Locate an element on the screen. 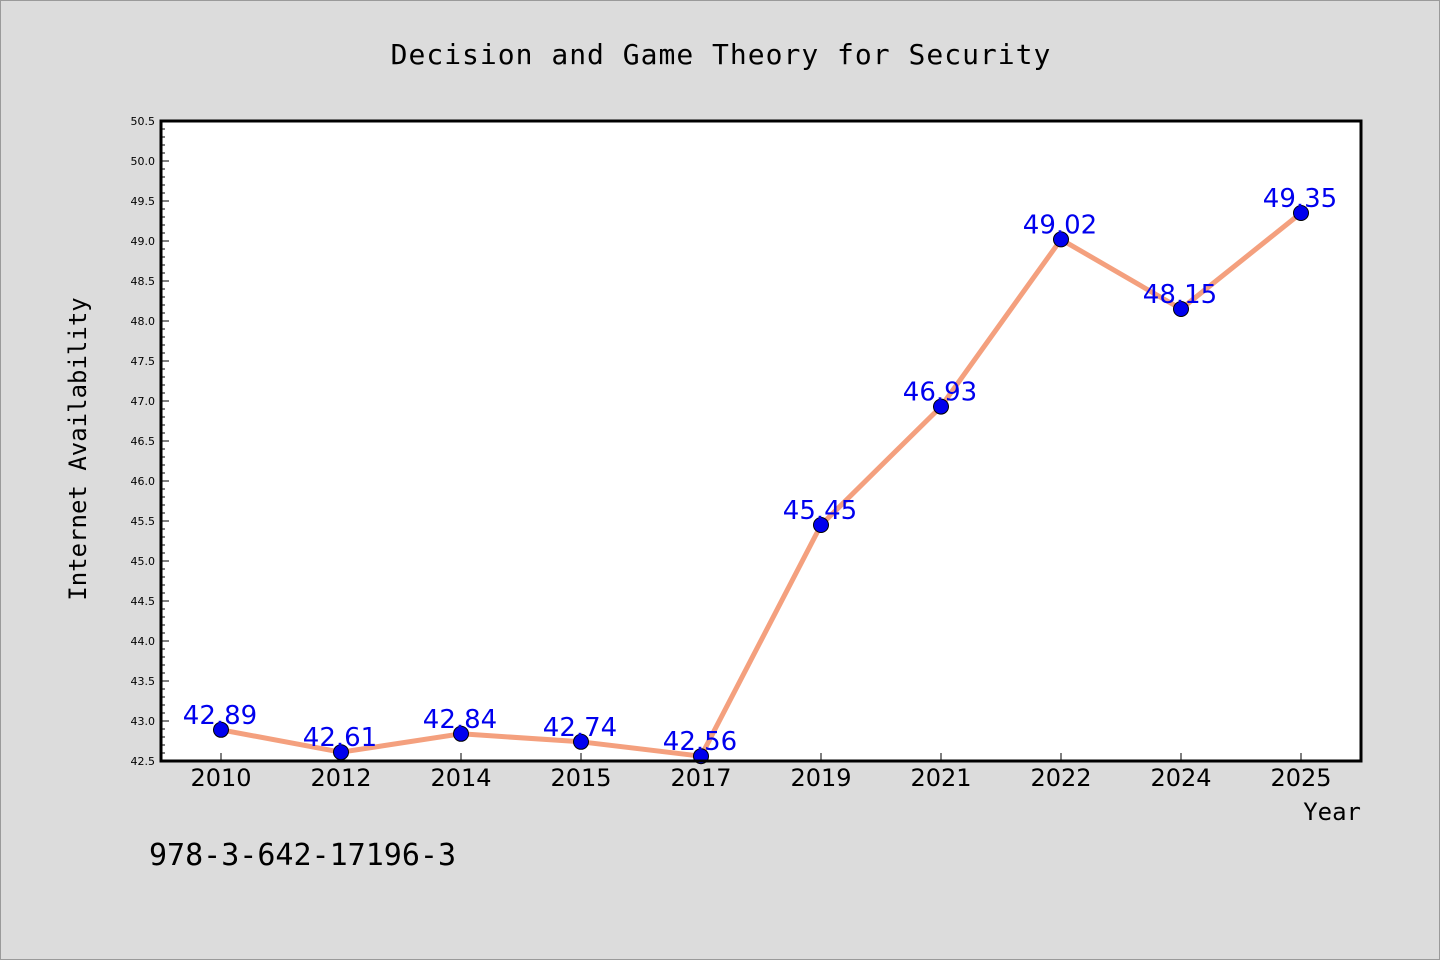  data-label: 42.74 is located at coordinates (580, 728).